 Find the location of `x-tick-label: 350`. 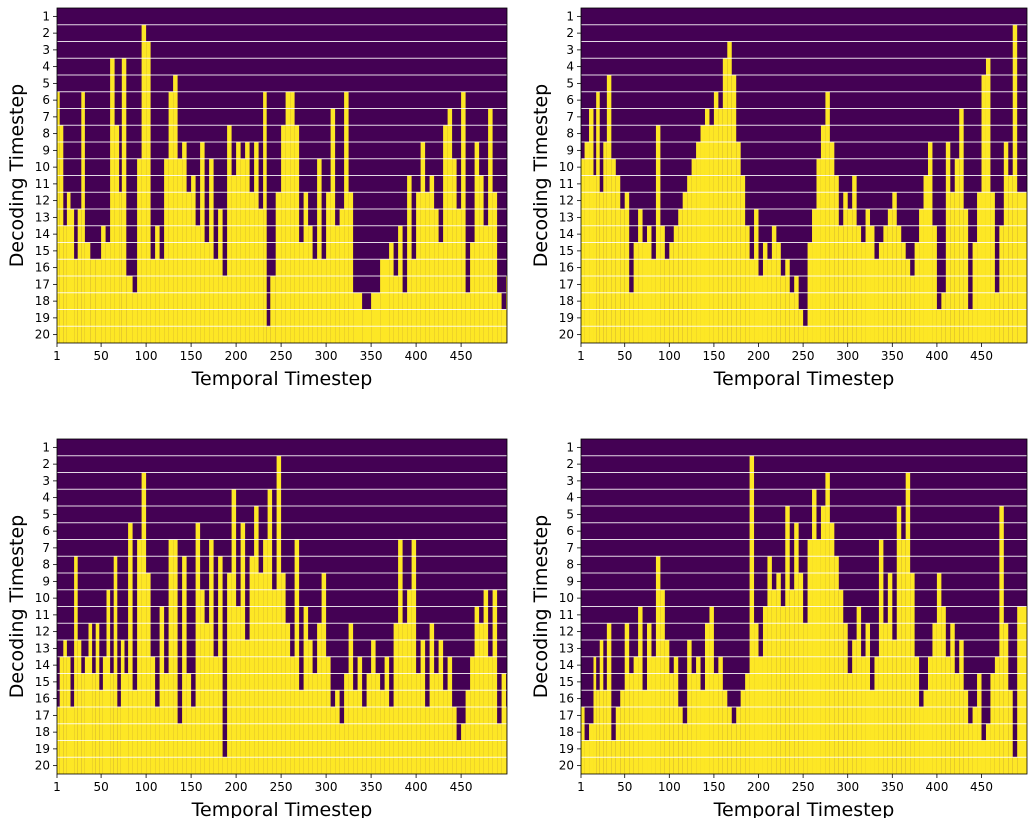

x-tick-label: 350 is located at coordinates (371, 356).